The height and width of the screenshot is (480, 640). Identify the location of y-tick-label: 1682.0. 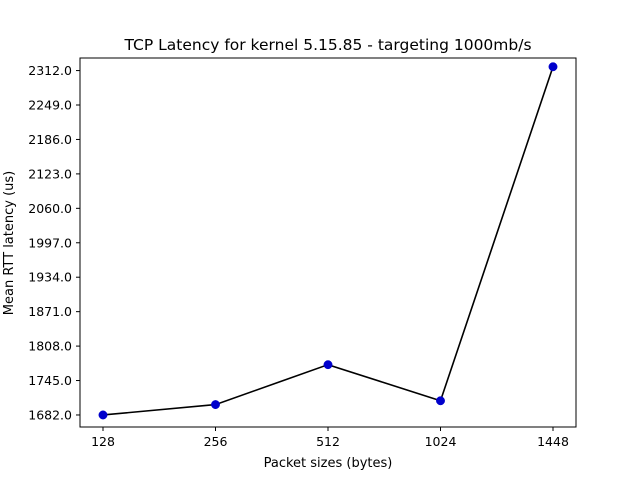
(50, 414).